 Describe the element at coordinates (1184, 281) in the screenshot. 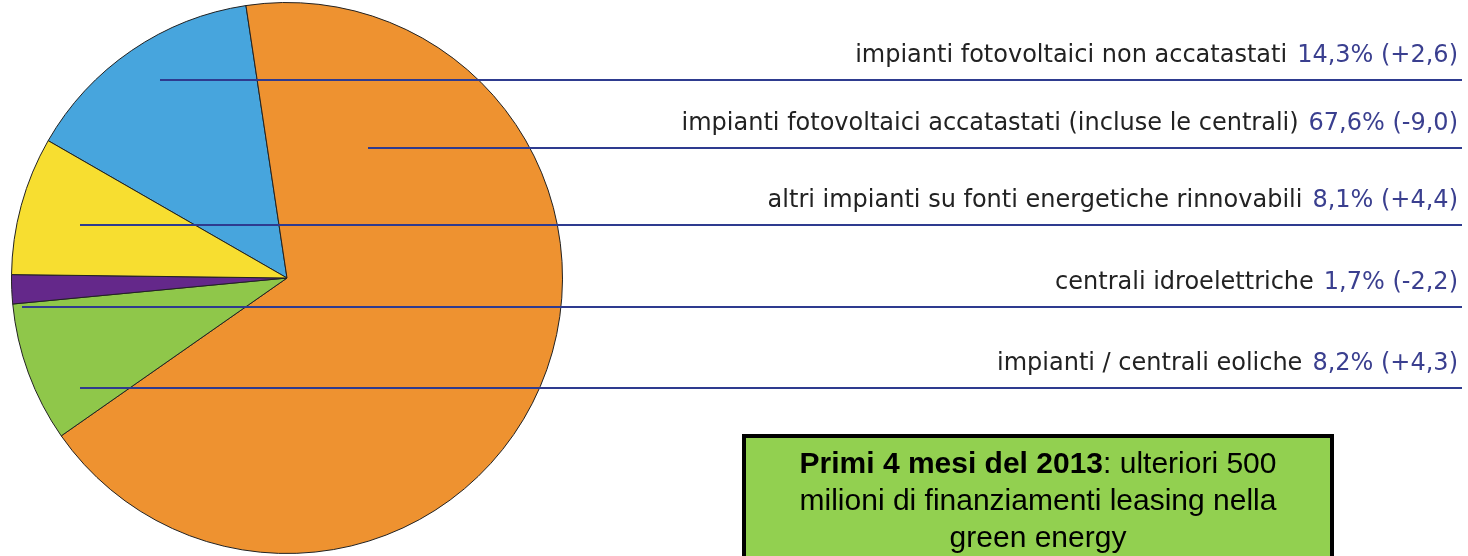

I see `slice-label: centrali idroelettriche` at that location.